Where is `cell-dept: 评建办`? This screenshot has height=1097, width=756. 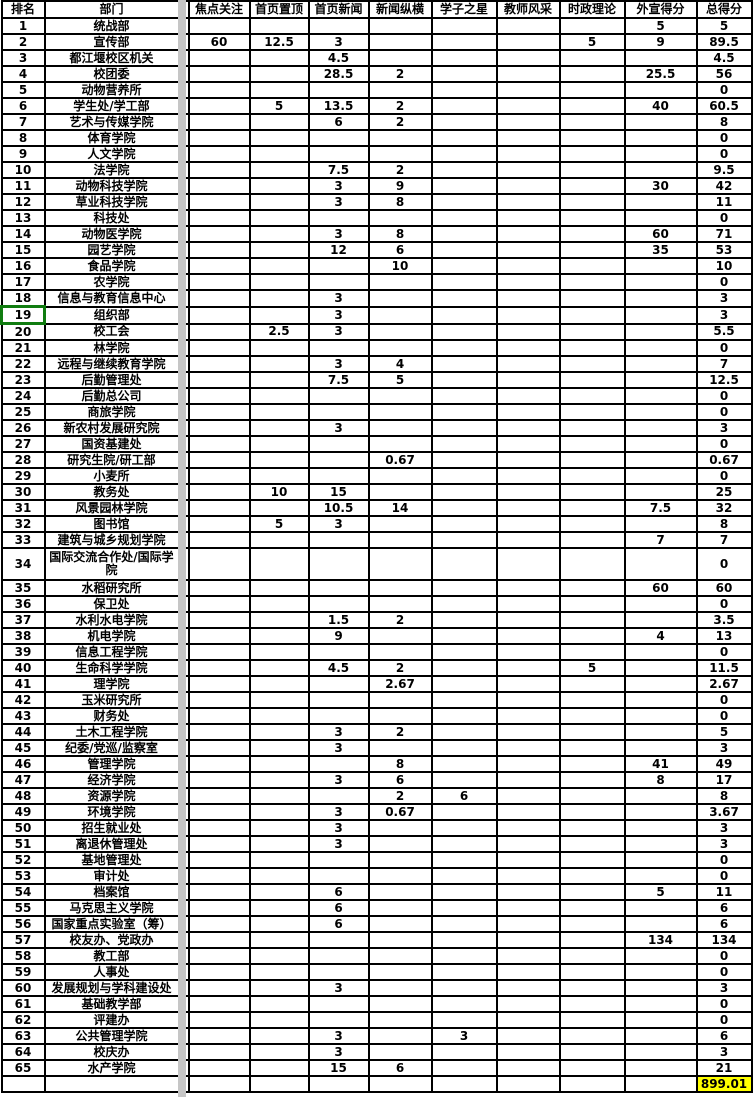 cell-dept: 评建办 is located at coordinates (111, 1020).